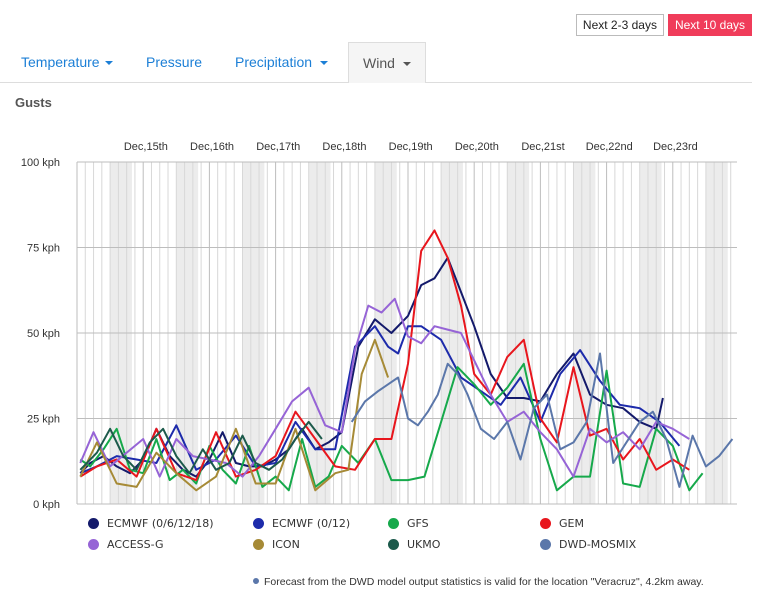 This screenshot has width=759, height=601. I want to click on dwd-mosmix-dot-icon, so click(256, 581).